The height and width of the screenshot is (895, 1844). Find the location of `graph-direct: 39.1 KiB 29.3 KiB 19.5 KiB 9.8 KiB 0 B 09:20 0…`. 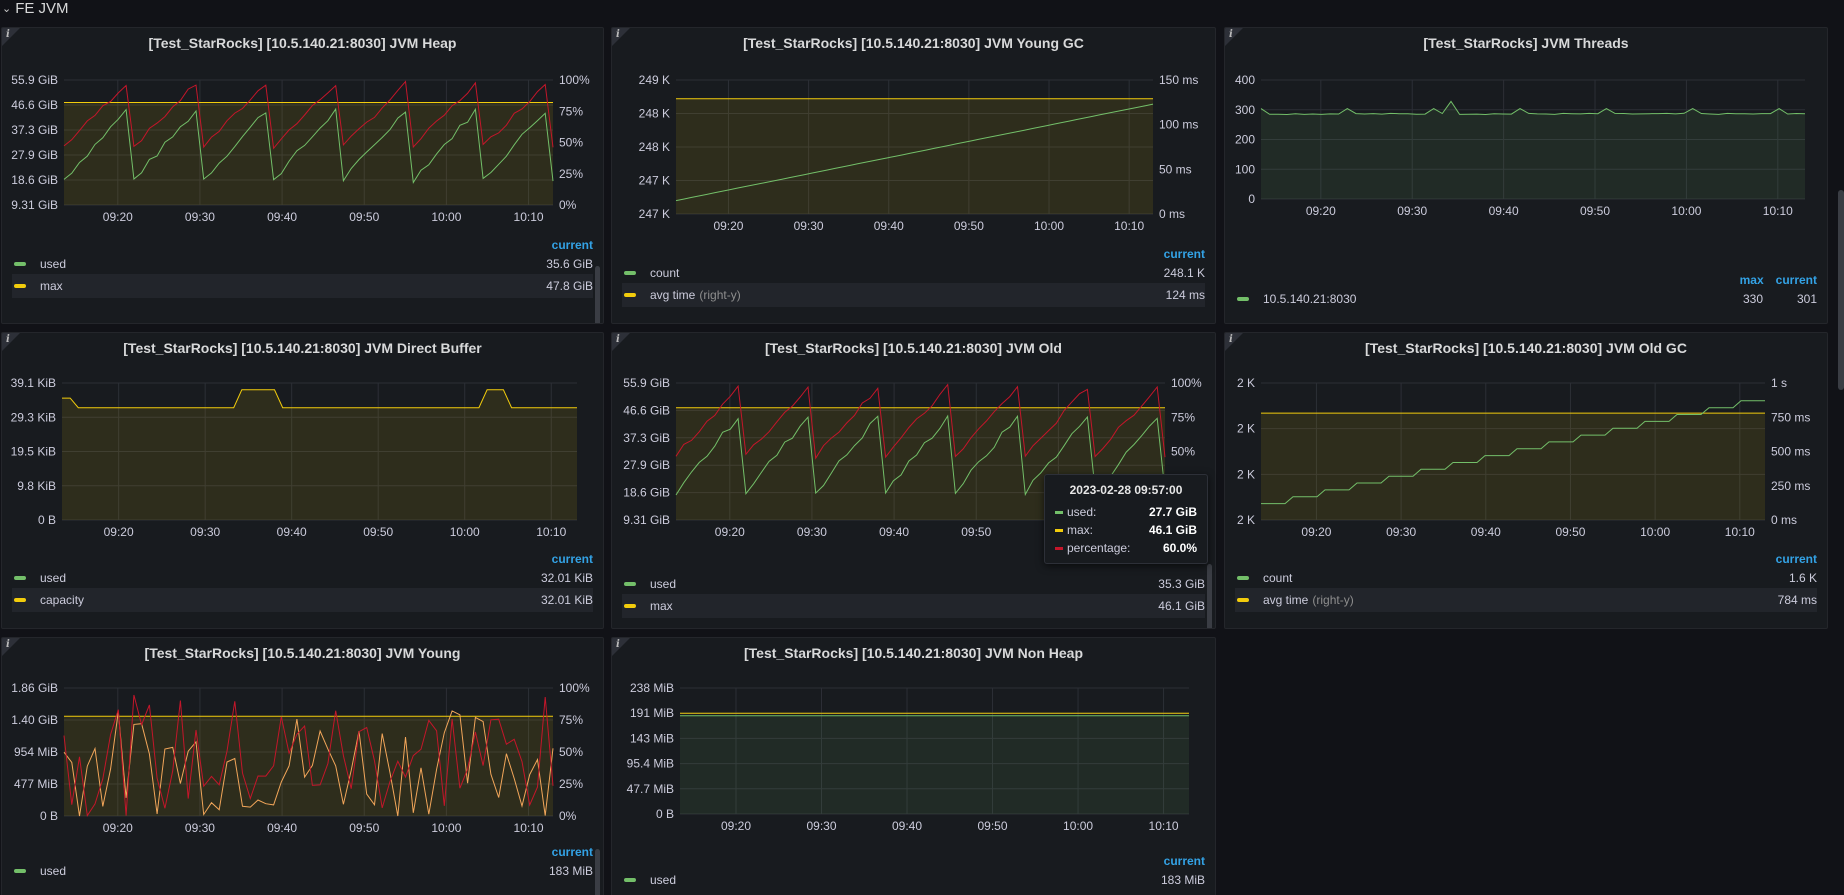

graph-direct: 39.1 KiB 29.3 KiB 19.5 KiB 9.8 KiB 0 B 09:20 0… is located at coordinates (303, 481).